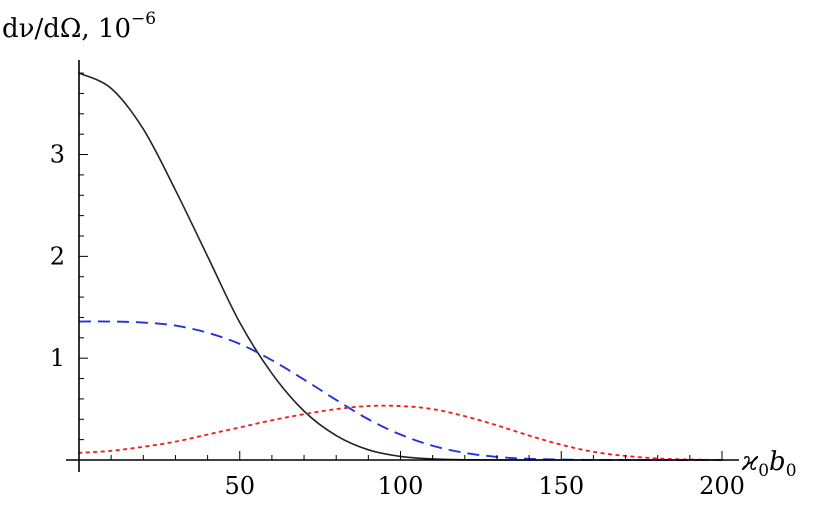 Image resolution: width=822 pixels, height=516 pixels. I want to click on x-tick-label: 100, so click(401, 486).